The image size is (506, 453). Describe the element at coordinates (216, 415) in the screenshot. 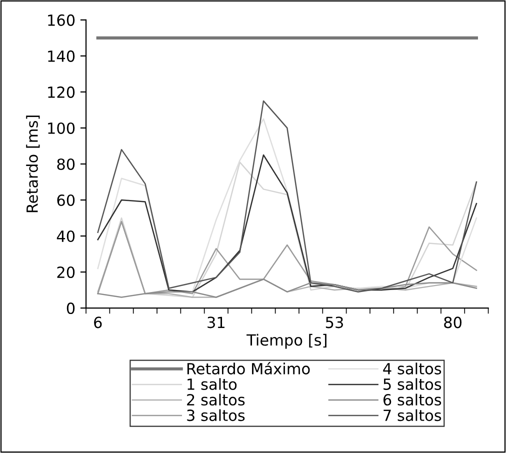

I see `legend-label: 3 saltos` at that location.